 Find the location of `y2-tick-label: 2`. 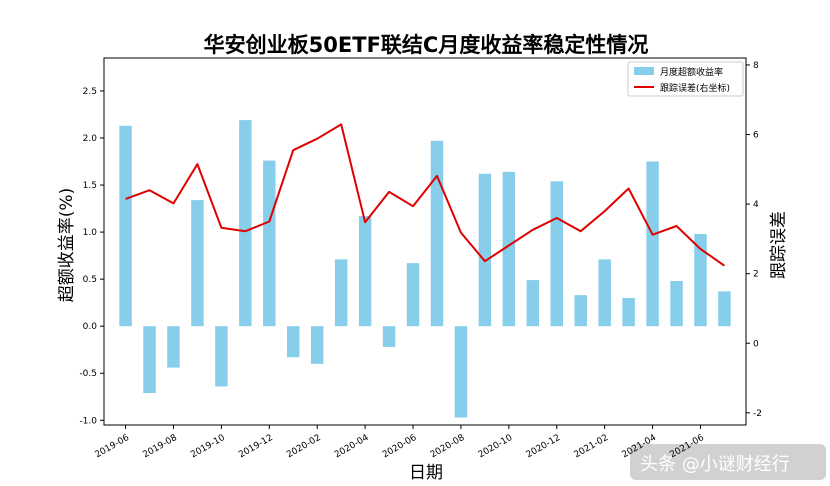

y2-tick-label: 2 is located at coordinates (756, 275).